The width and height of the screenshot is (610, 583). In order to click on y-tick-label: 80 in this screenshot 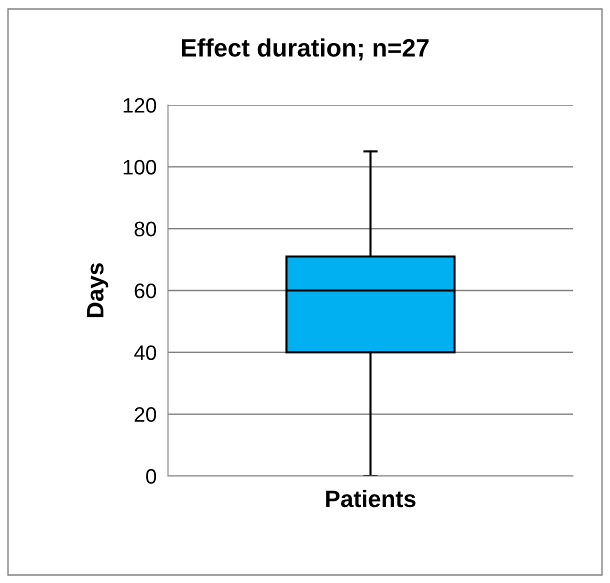, I will do `click(145, 229)`.